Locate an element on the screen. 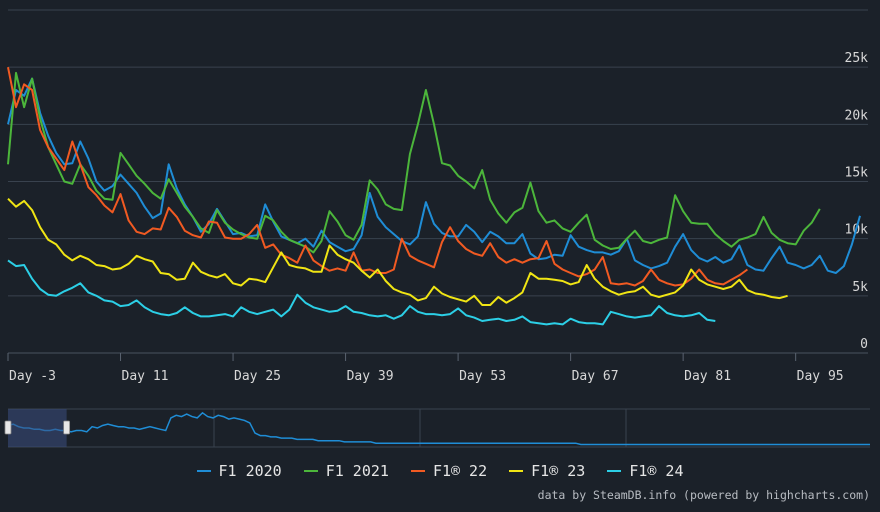 The image size is (880, 512). legend-item-f1-2020: F1 2020 is located at coordinates (239, 471).